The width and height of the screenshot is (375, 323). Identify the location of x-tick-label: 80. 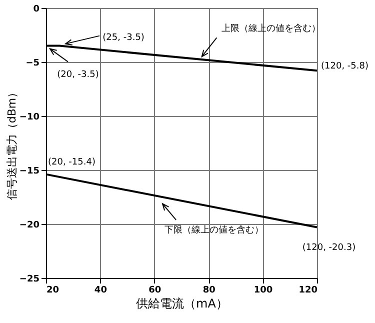
(209, 291).